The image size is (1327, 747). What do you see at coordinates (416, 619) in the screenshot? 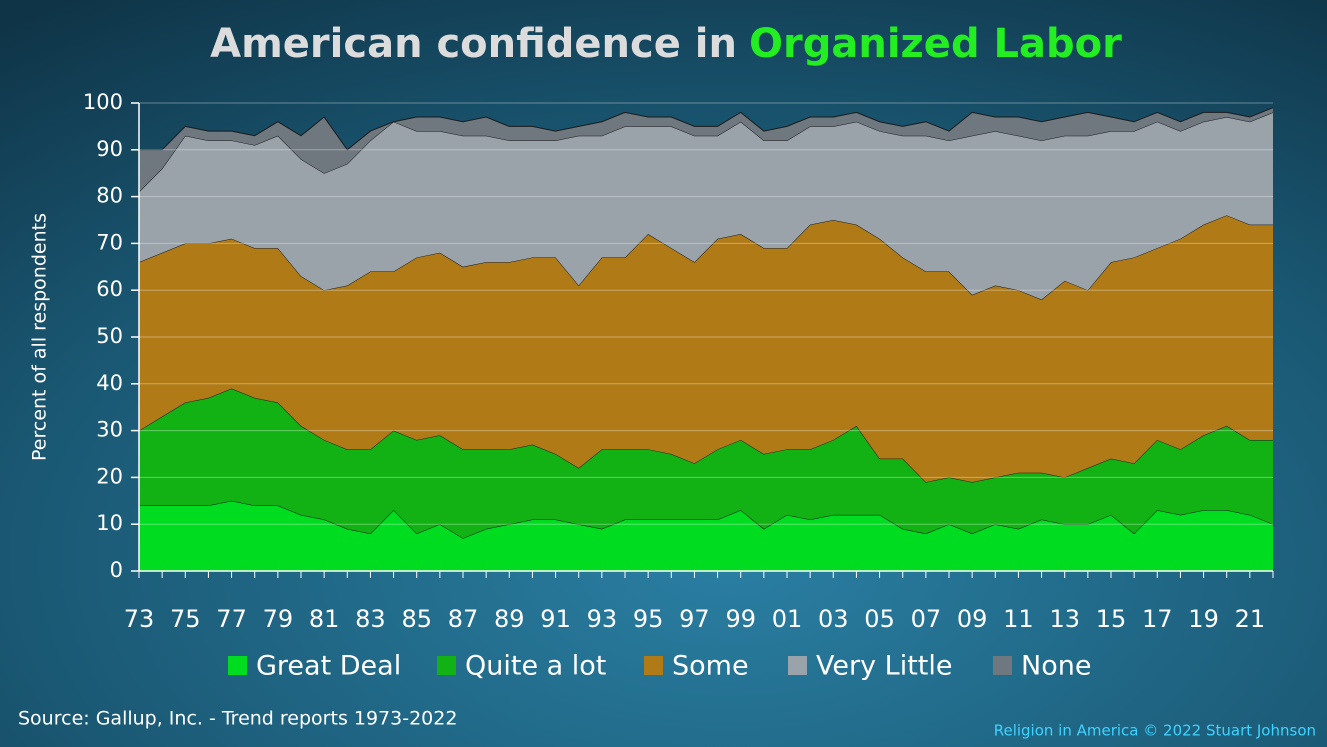
I see `x-tick-label: 85` at bounding box center [416, 619].